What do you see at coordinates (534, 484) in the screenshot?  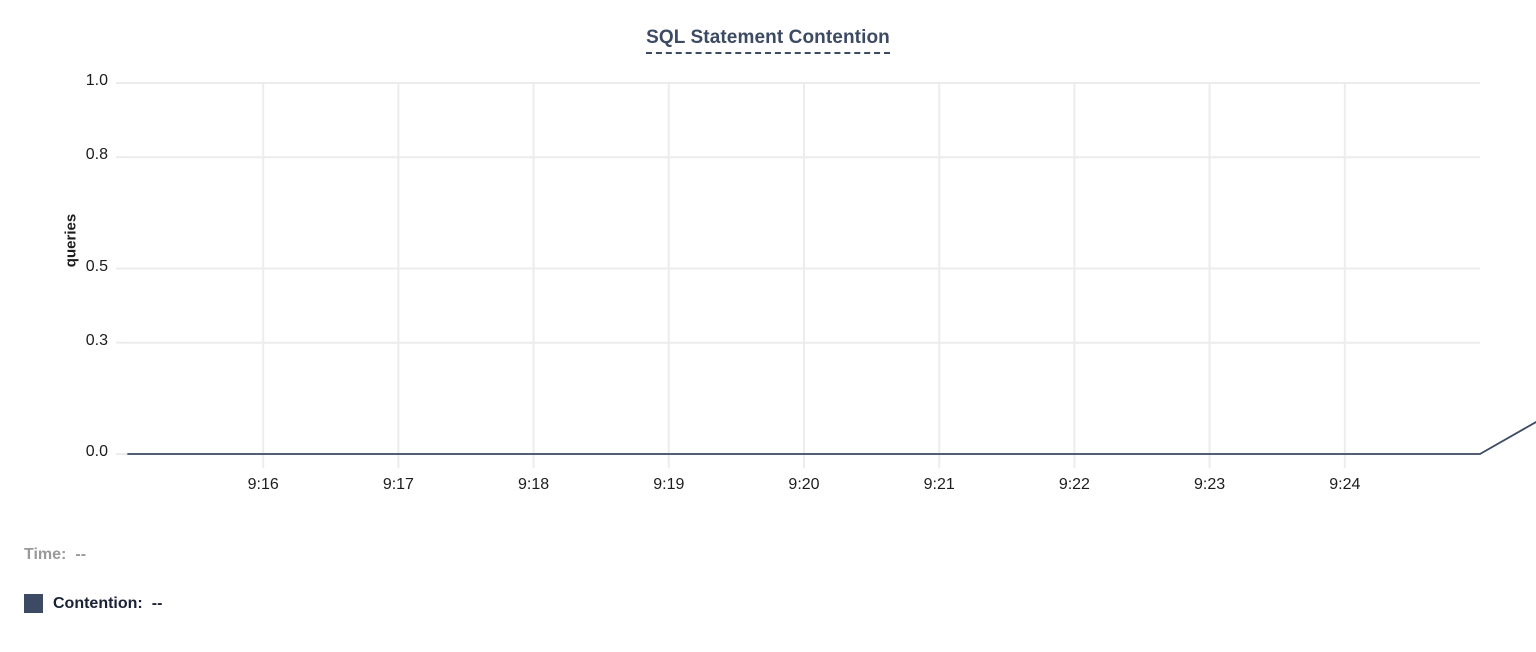 I see `x-axis-tick-label: 9:18` at bounding box center [534, 484].